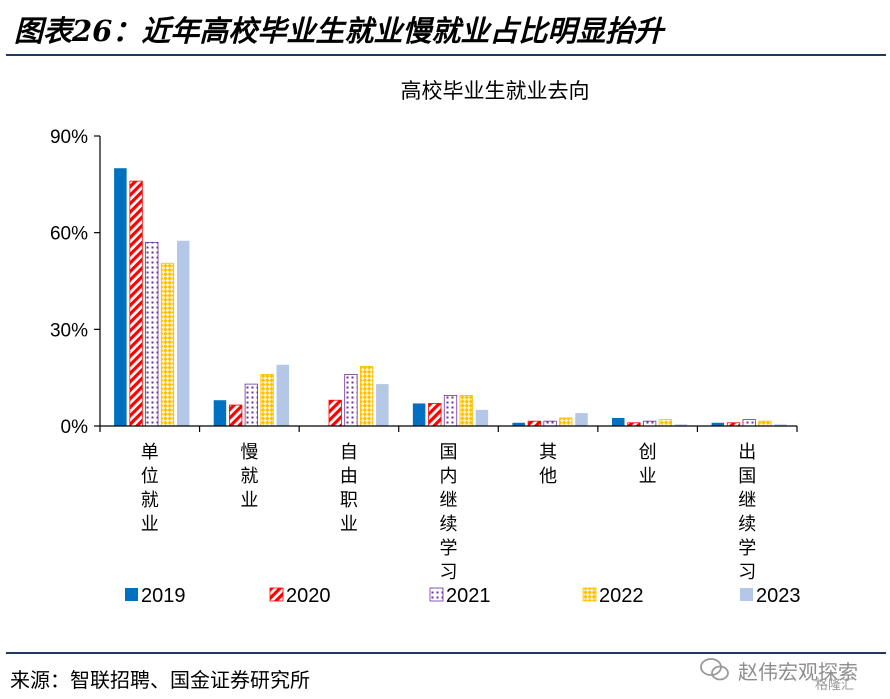 This screenshot has width=890, height=699. I want to click on legend-label: 2021, so click(468, 596).